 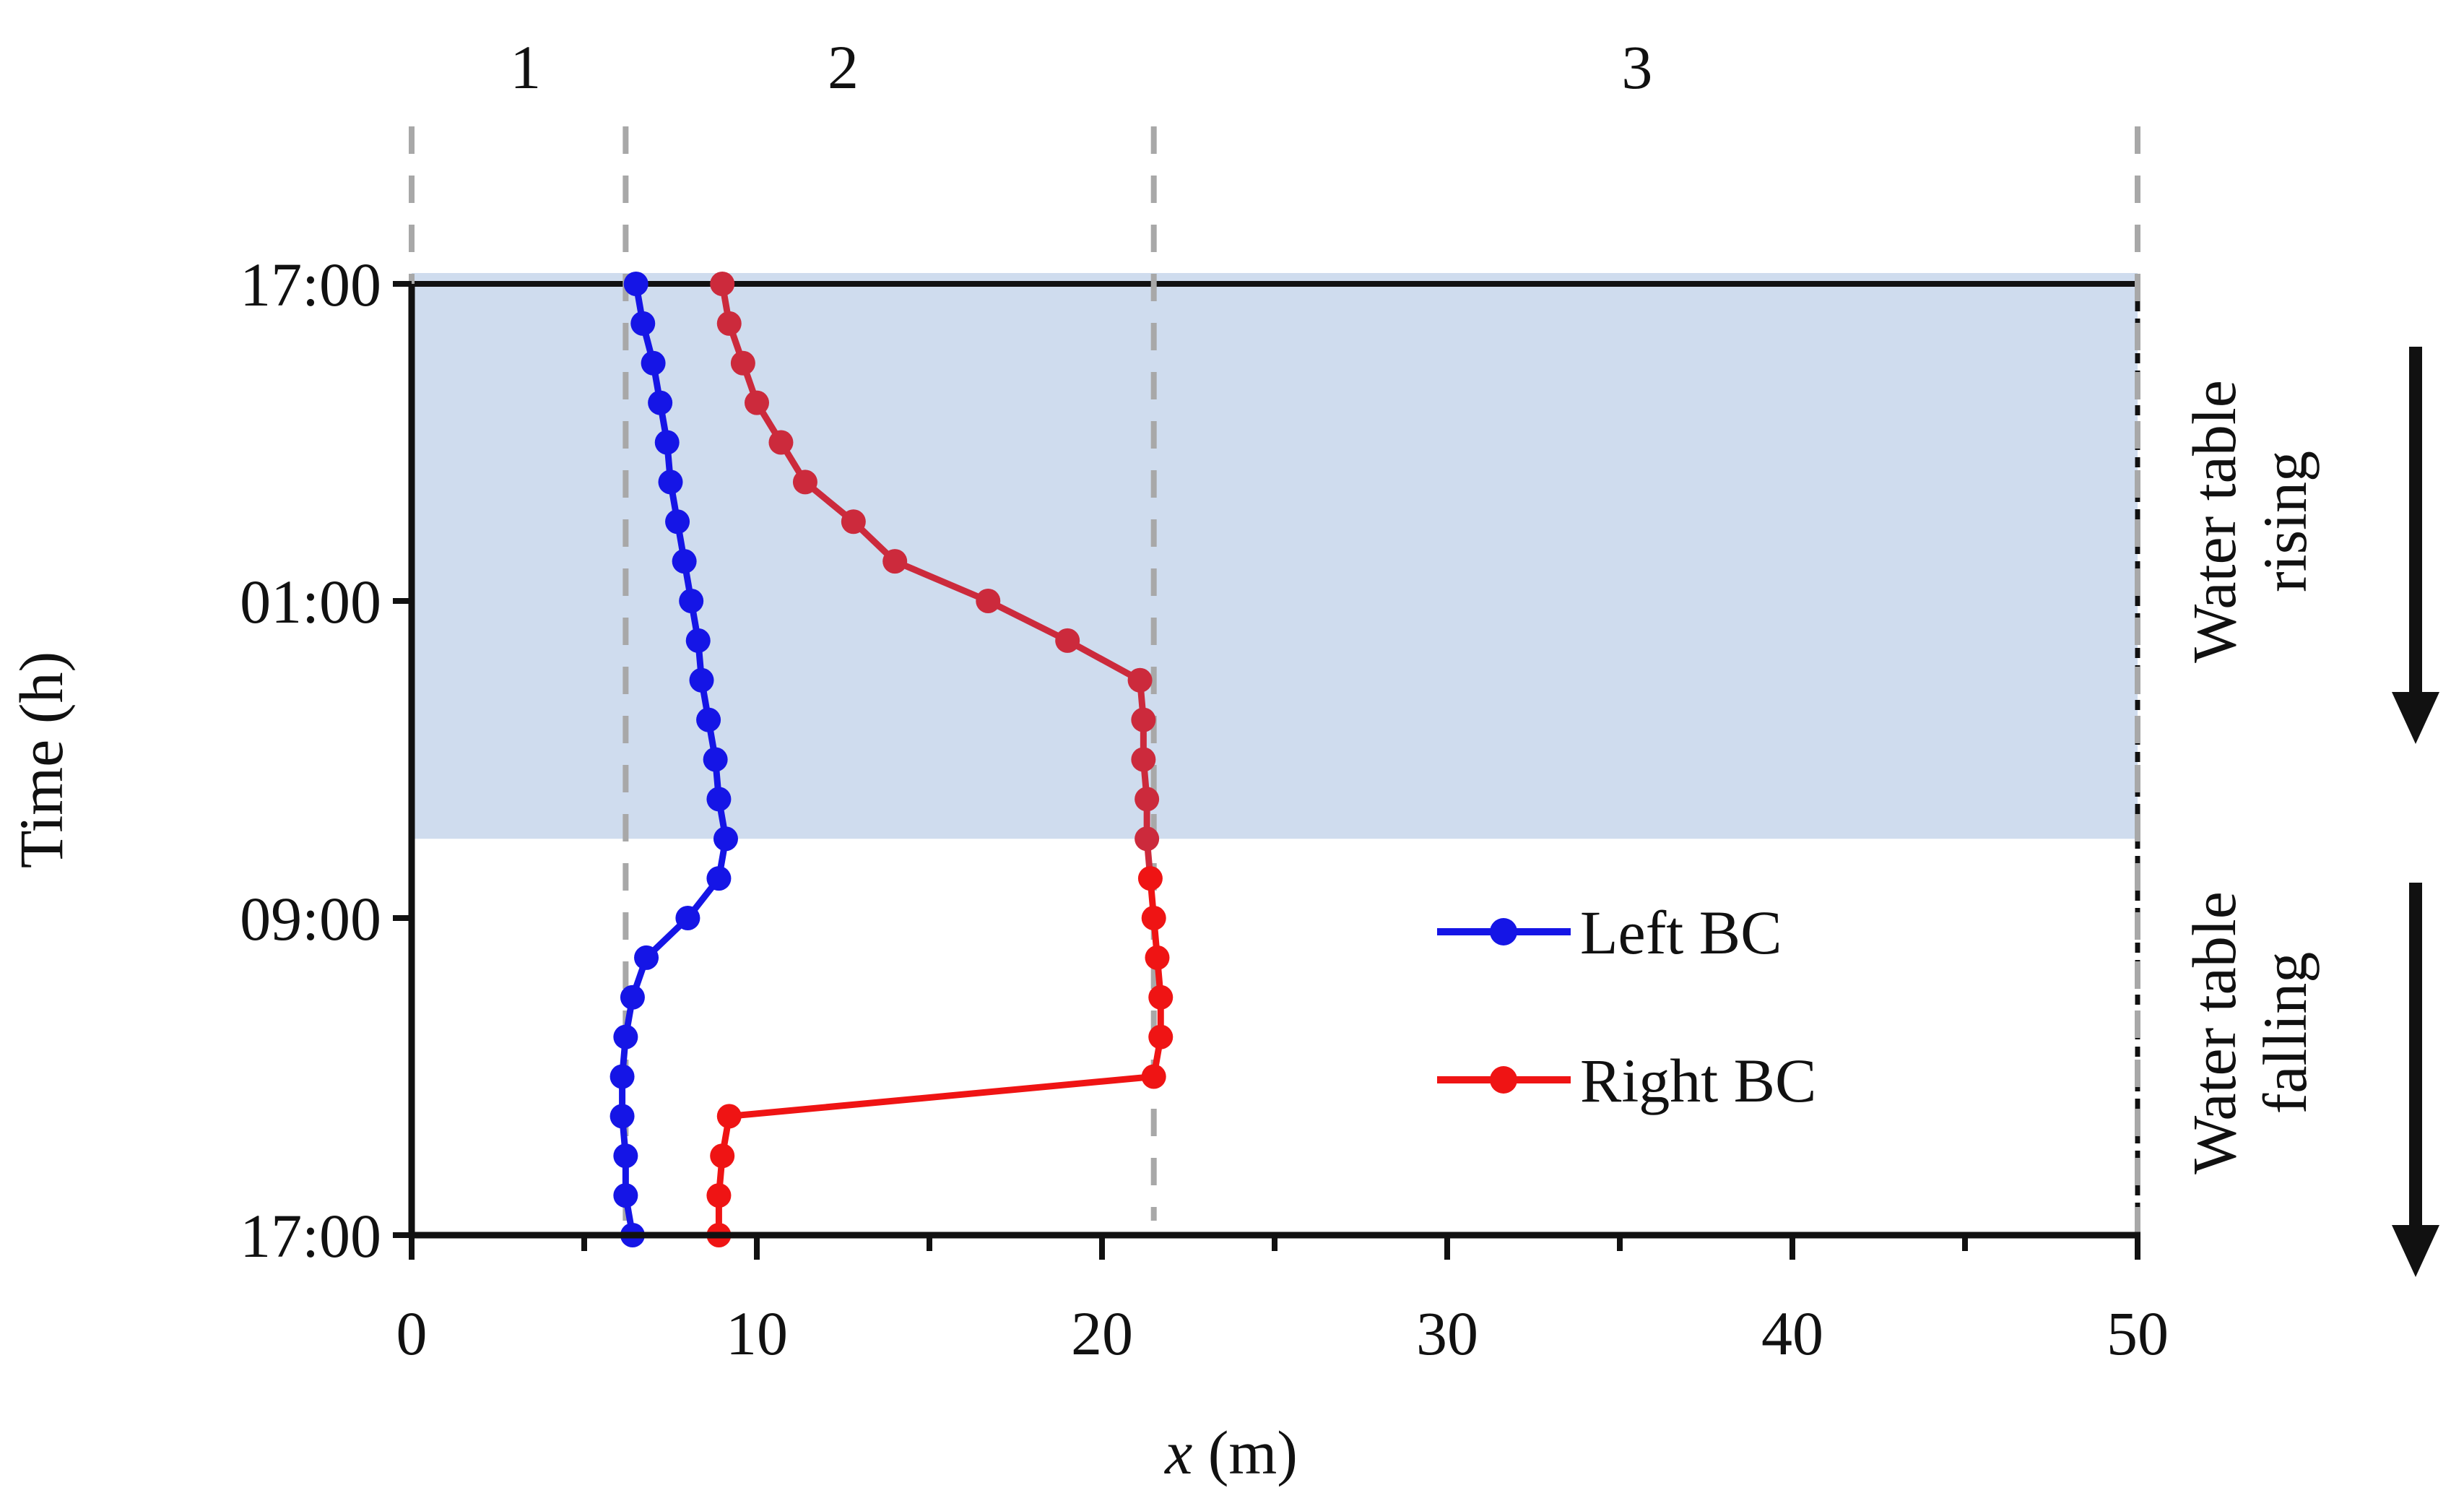 I want to click on zone-label: 1, so click(x=525, y=68).